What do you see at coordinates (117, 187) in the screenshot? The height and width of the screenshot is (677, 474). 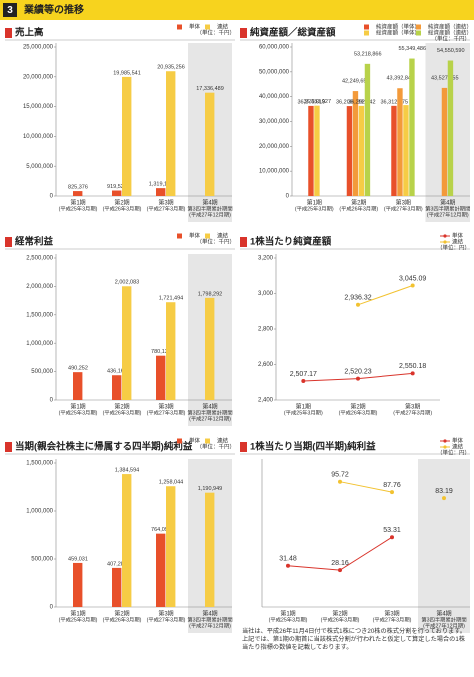 I see `value-label: 919,529` at bounding box center [117, 187].